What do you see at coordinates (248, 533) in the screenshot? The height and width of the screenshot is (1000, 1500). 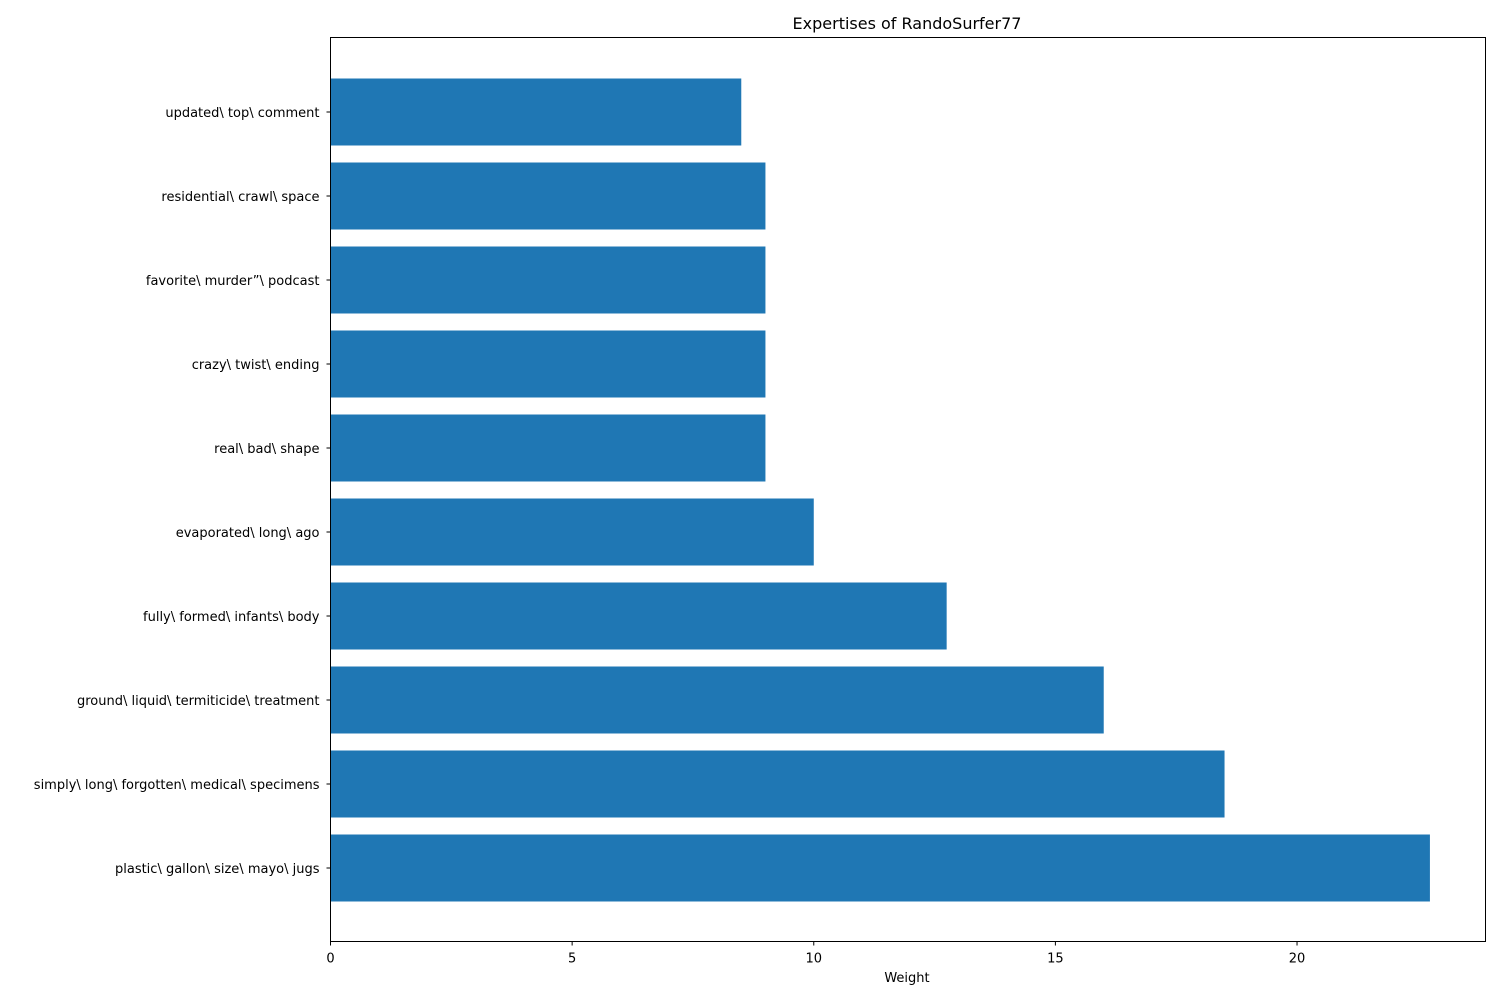 I see `y-tick-label: evaporated\ long\ ago` at bounding box center [248, 533].